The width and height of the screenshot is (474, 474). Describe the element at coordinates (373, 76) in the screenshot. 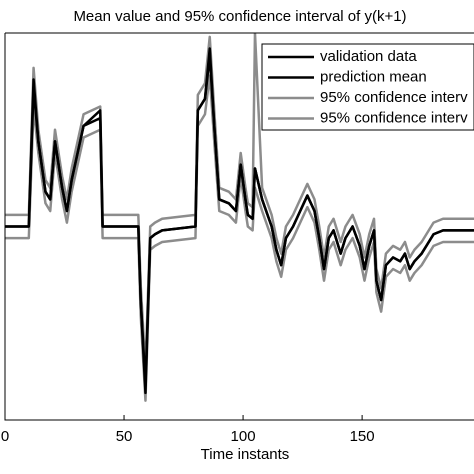

I see `legend-label: prediction mean` at that location.